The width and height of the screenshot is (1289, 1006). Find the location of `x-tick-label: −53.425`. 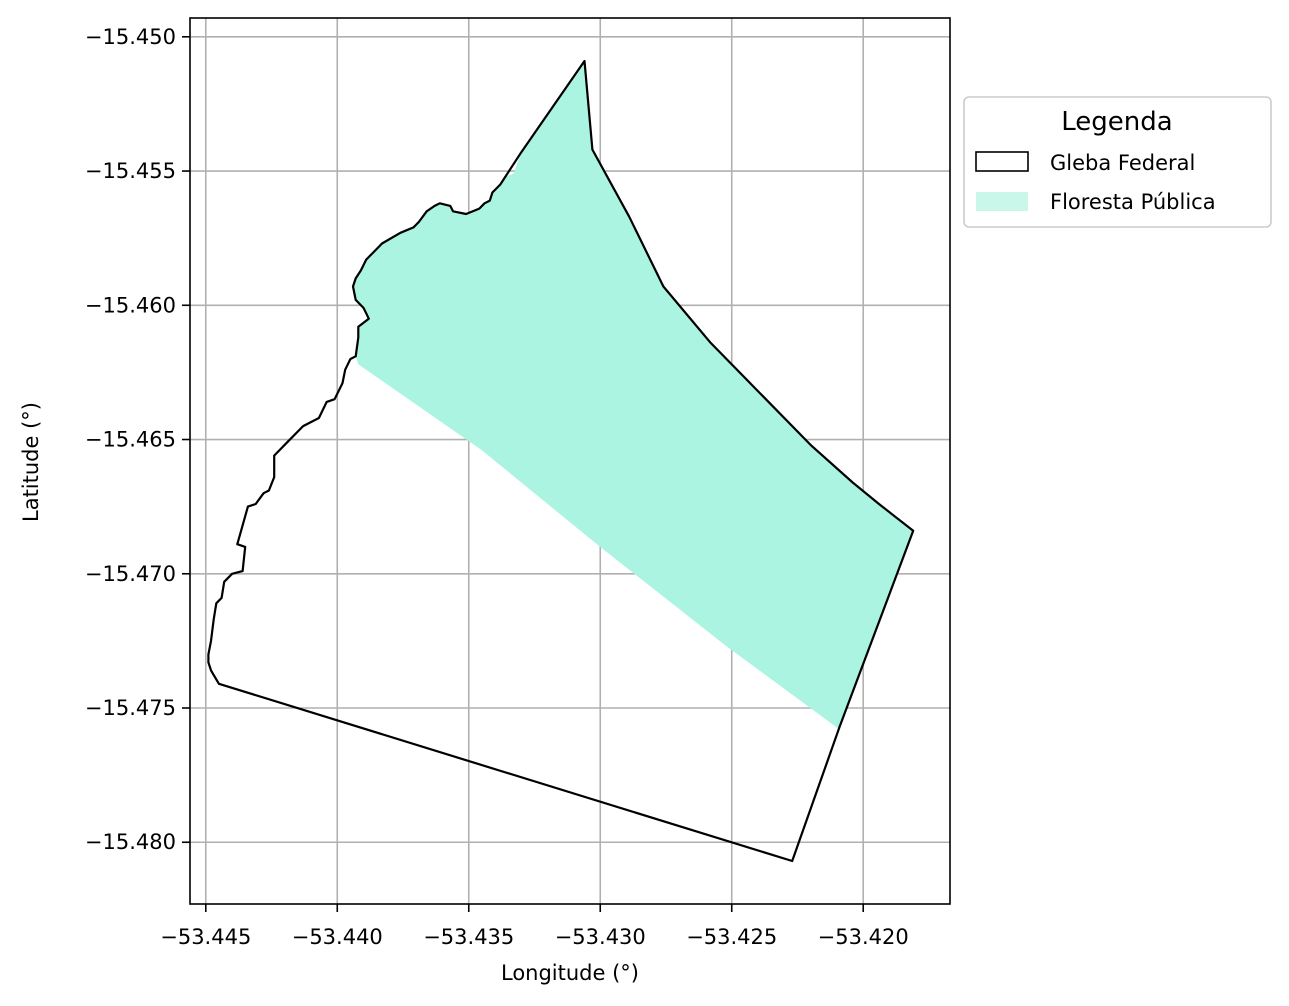

x-tick-label: −53.425 is located at coordinates (731, 937).